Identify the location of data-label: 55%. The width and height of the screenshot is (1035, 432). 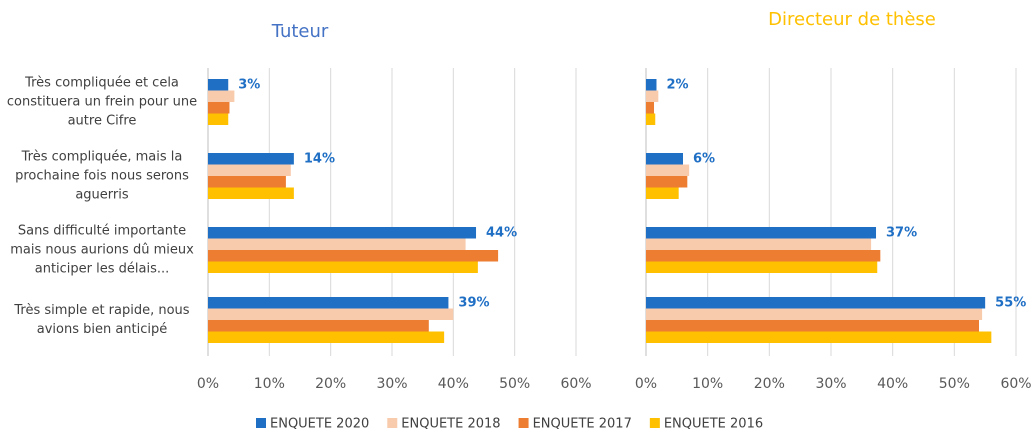
(1010, 302).